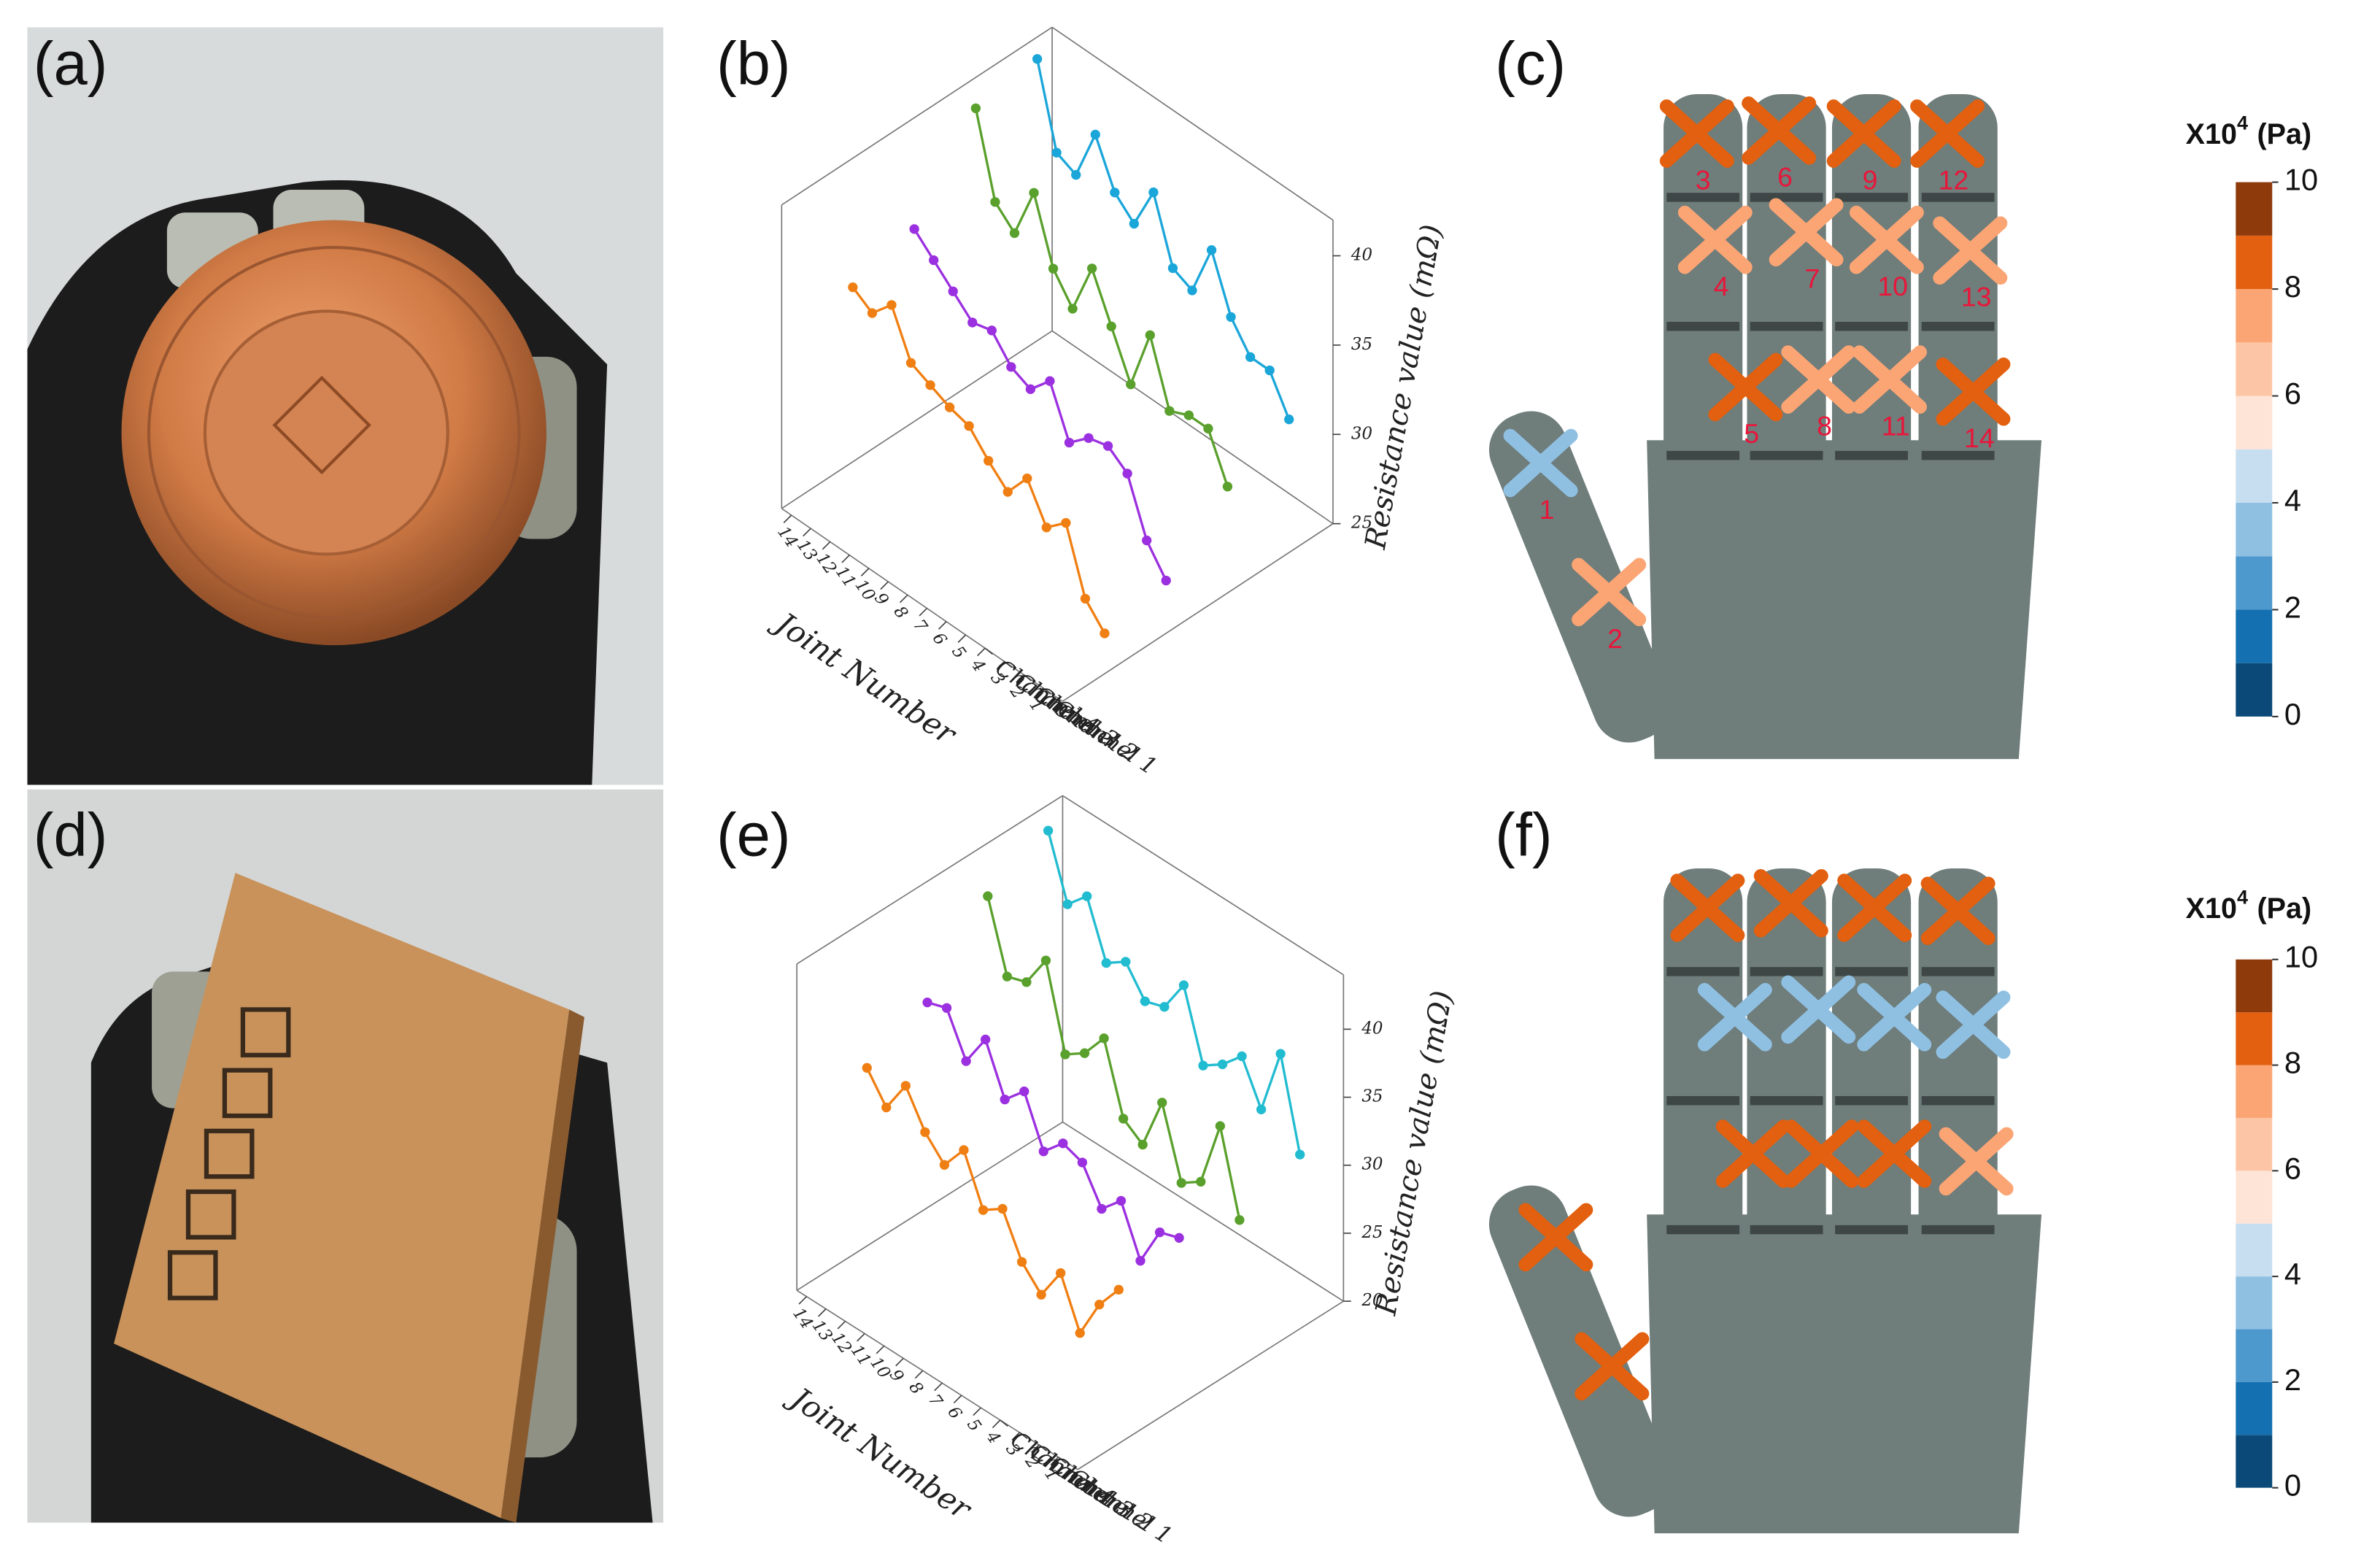 The height and width of the screenshot is (1550, 2380). I want to click on colorbar-title-part: 4, so click(2242, 898).